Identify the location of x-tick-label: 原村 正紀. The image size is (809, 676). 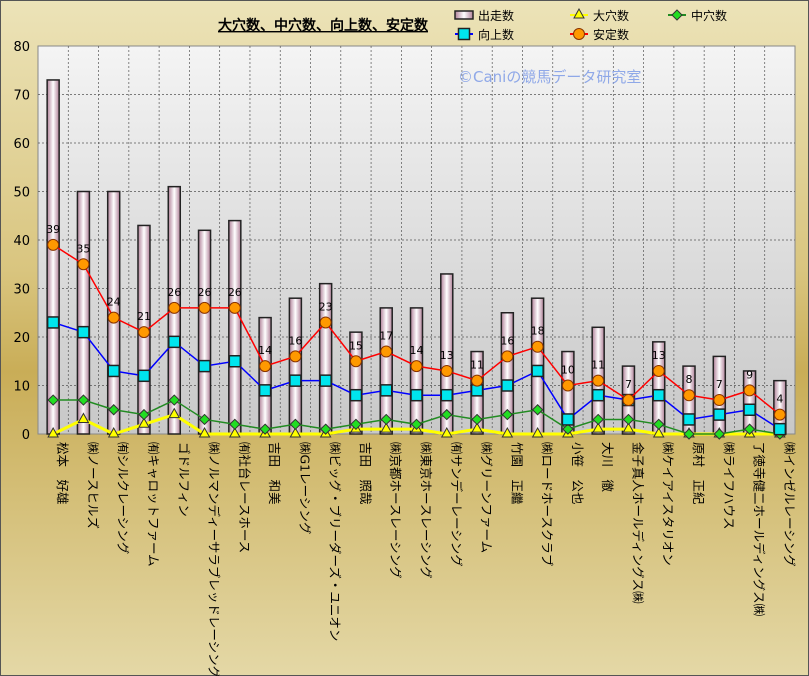
(698, 473).